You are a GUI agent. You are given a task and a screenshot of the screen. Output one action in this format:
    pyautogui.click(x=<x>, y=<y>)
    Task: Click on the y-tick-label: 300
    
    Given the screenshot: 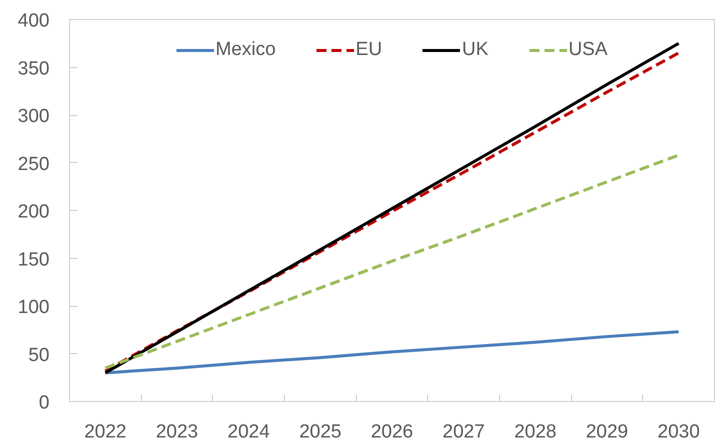 What is the action you would take?
    pyautogui.click(x=34, y=116)
    